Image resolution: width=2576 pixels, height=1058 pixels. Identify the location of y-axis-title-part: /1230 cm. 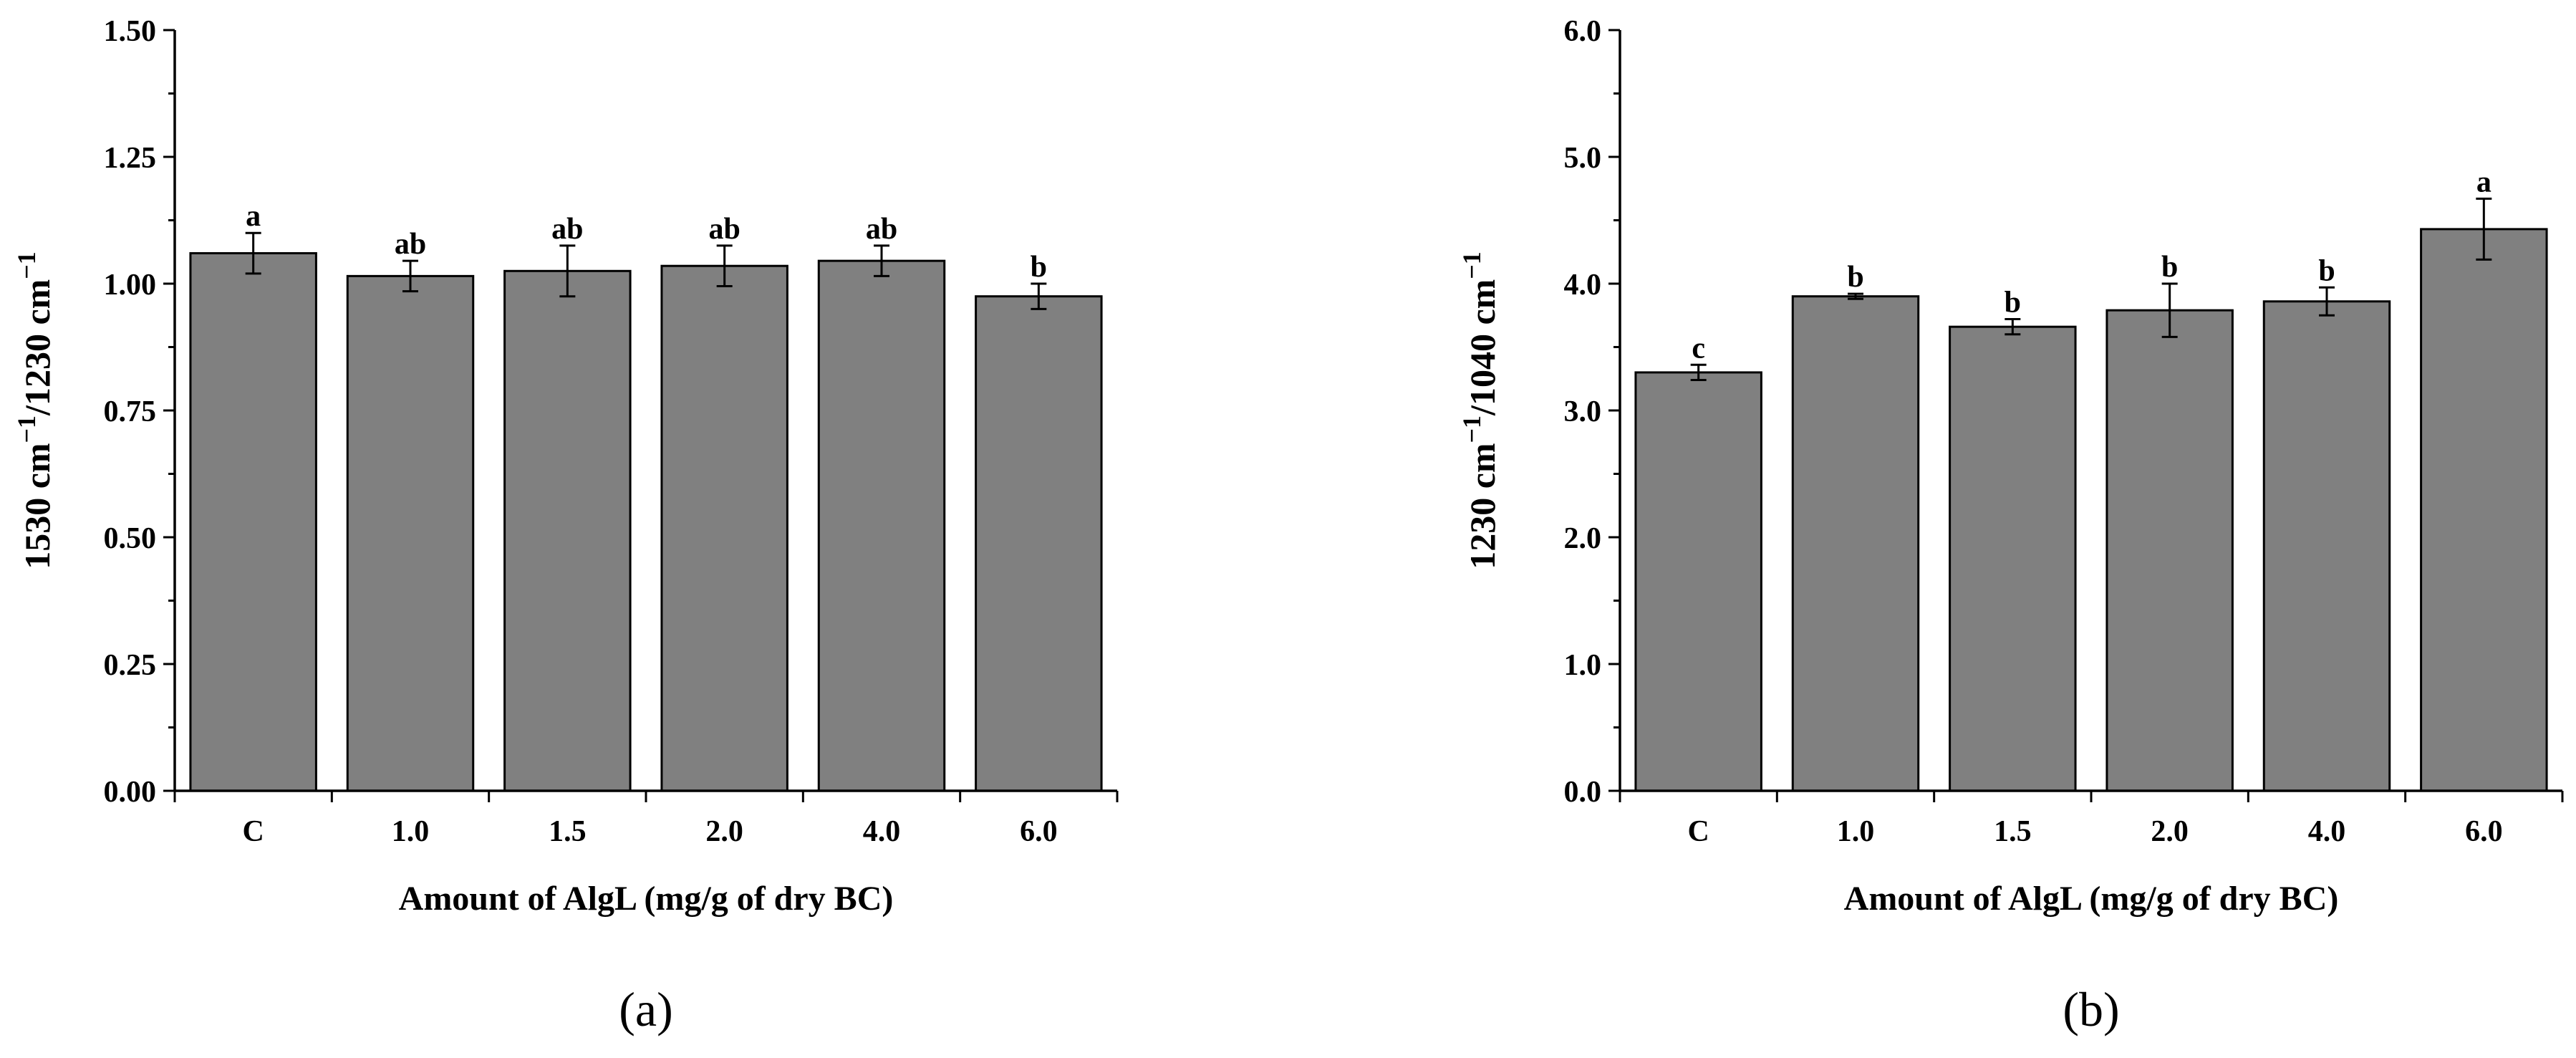
(37, 347).